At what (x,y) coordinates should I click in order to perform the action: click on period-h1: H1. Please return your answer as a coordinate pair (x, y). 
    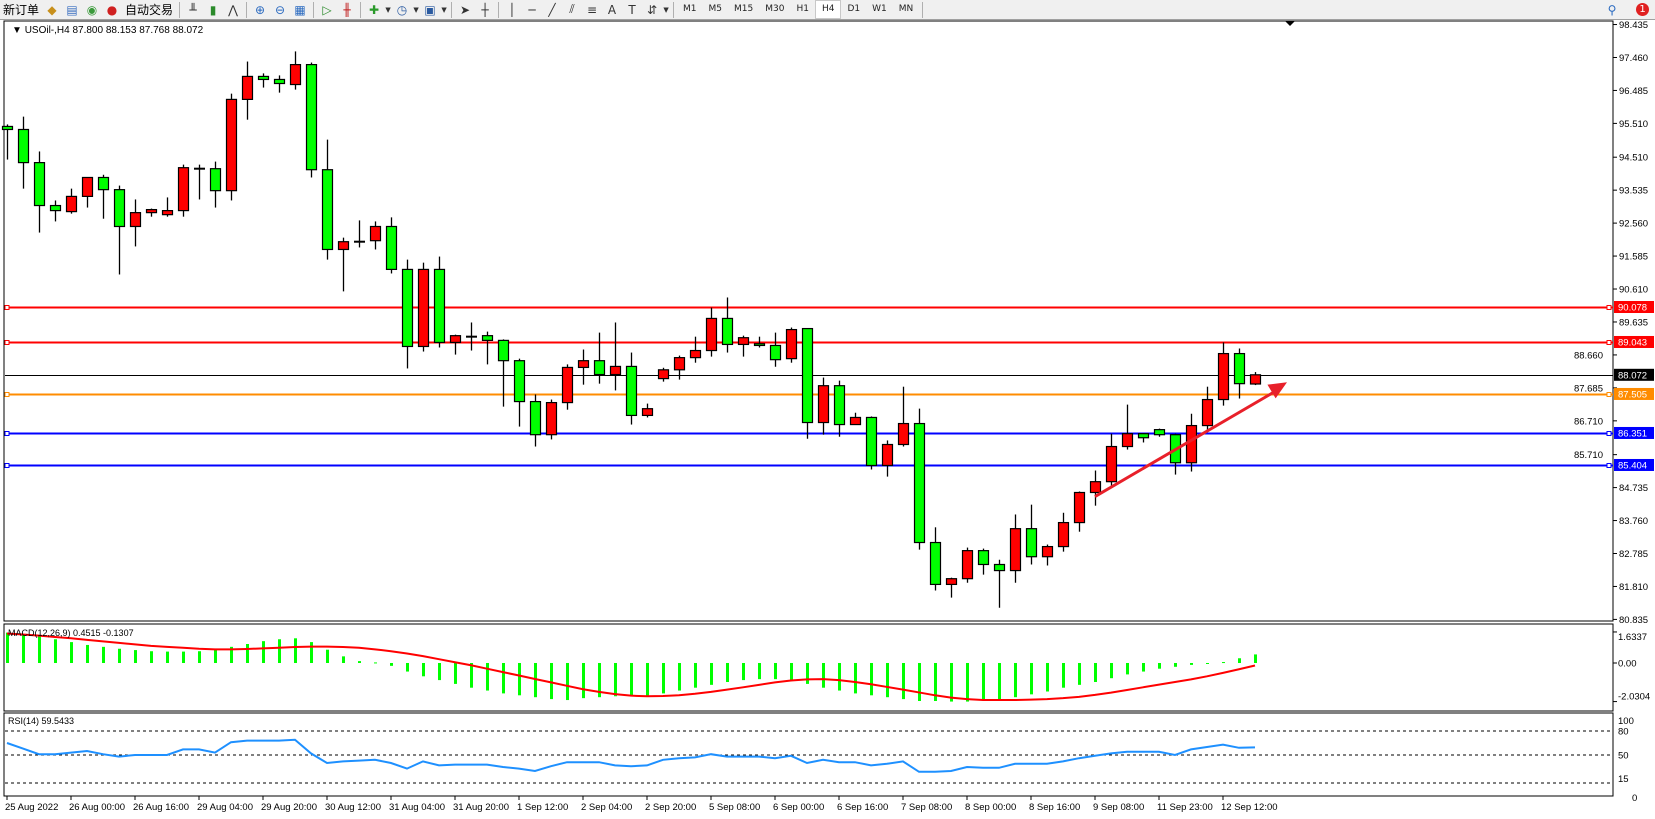
    Looking at the image, I should click on (802, 9).